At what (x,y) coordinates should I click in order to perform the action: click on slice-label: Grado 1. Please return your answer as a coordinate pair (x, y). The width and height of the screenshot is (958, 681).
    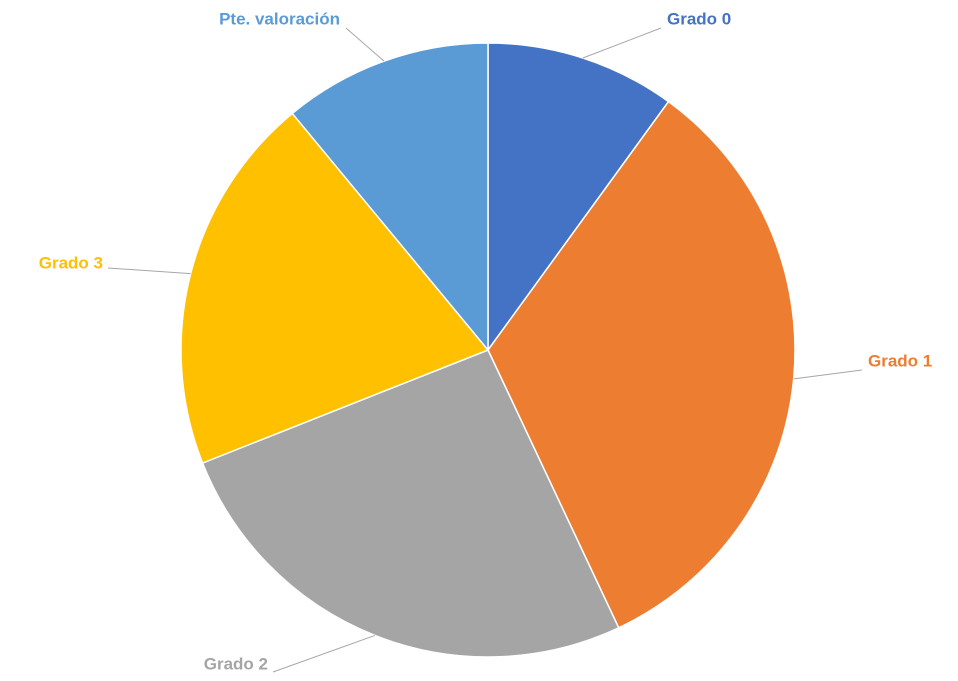
    Looking at the image, I should click on (900, 360).